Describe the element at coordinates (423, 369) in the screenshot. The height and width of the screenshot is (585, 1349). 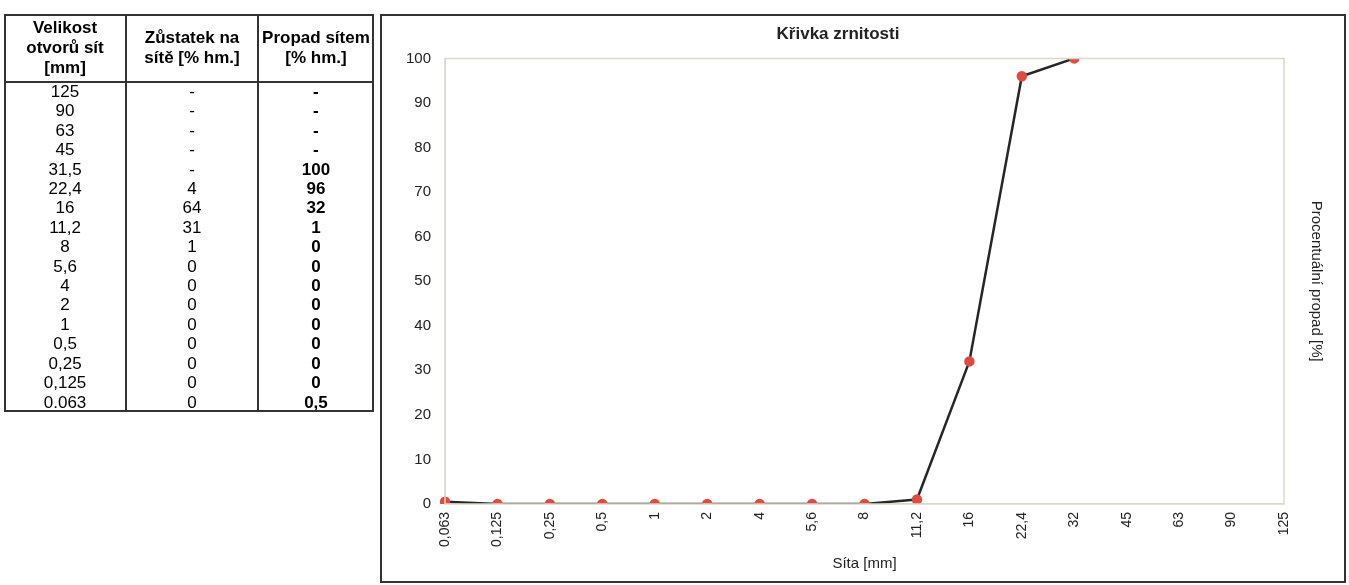
I see `y-tick-label: 30` at that location.